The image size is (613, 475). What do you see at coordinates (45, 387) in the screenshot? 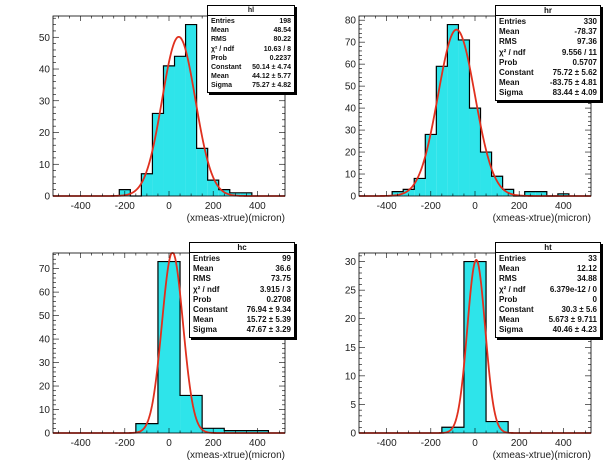
I see `y-tick-label: 20` at bounding box center [45, 387].